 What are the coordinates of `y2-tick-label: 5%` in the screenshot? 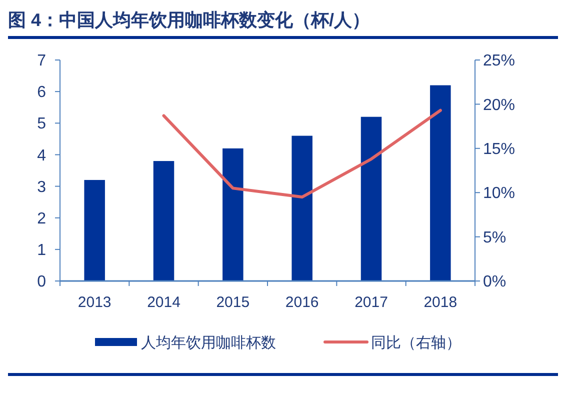 It's located at (494, 237).